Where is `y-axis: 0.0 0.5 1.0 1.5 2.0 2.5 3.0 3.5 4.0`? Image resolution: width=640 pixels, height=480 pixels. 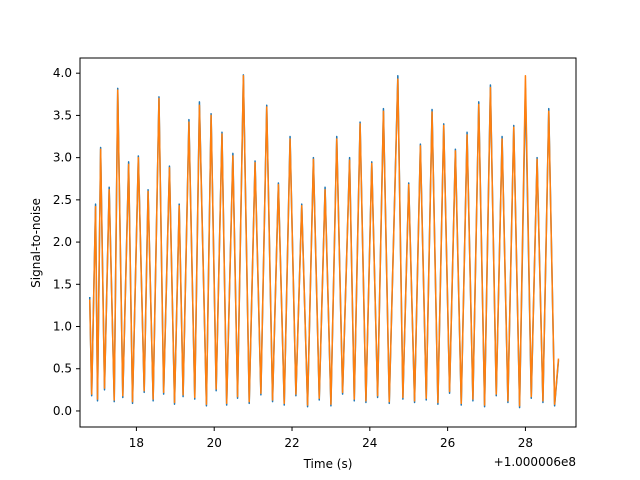
y-axis: 0.0 0.5 1.0 1.5 2.0 2.5 3.0 3.5 4.0 is located at coordinates (66, 242).